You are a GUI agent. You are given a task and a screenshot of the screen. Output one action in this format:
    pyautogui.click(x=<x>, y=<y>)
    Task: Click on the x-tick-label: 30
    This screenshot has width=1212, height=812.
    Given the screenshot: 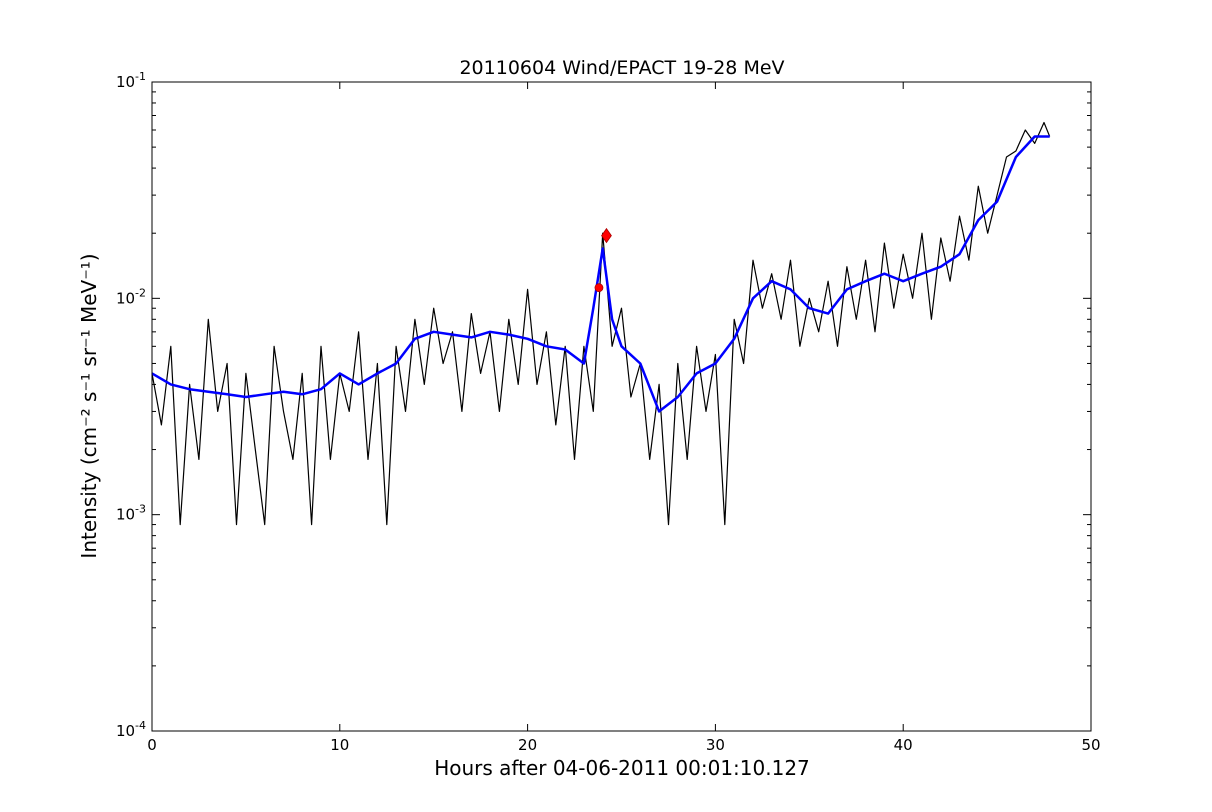 What is the action you would take?
    pyautogui.click(x=715, y=745)
    